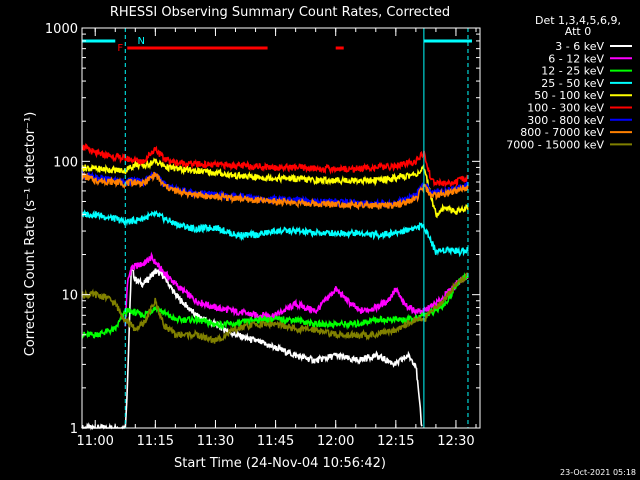  What do you see at coordinates (576, 58) in the screenshot?
I see `legend-entry-label: 6 - 12 keV` at bounding box center [576, 58].